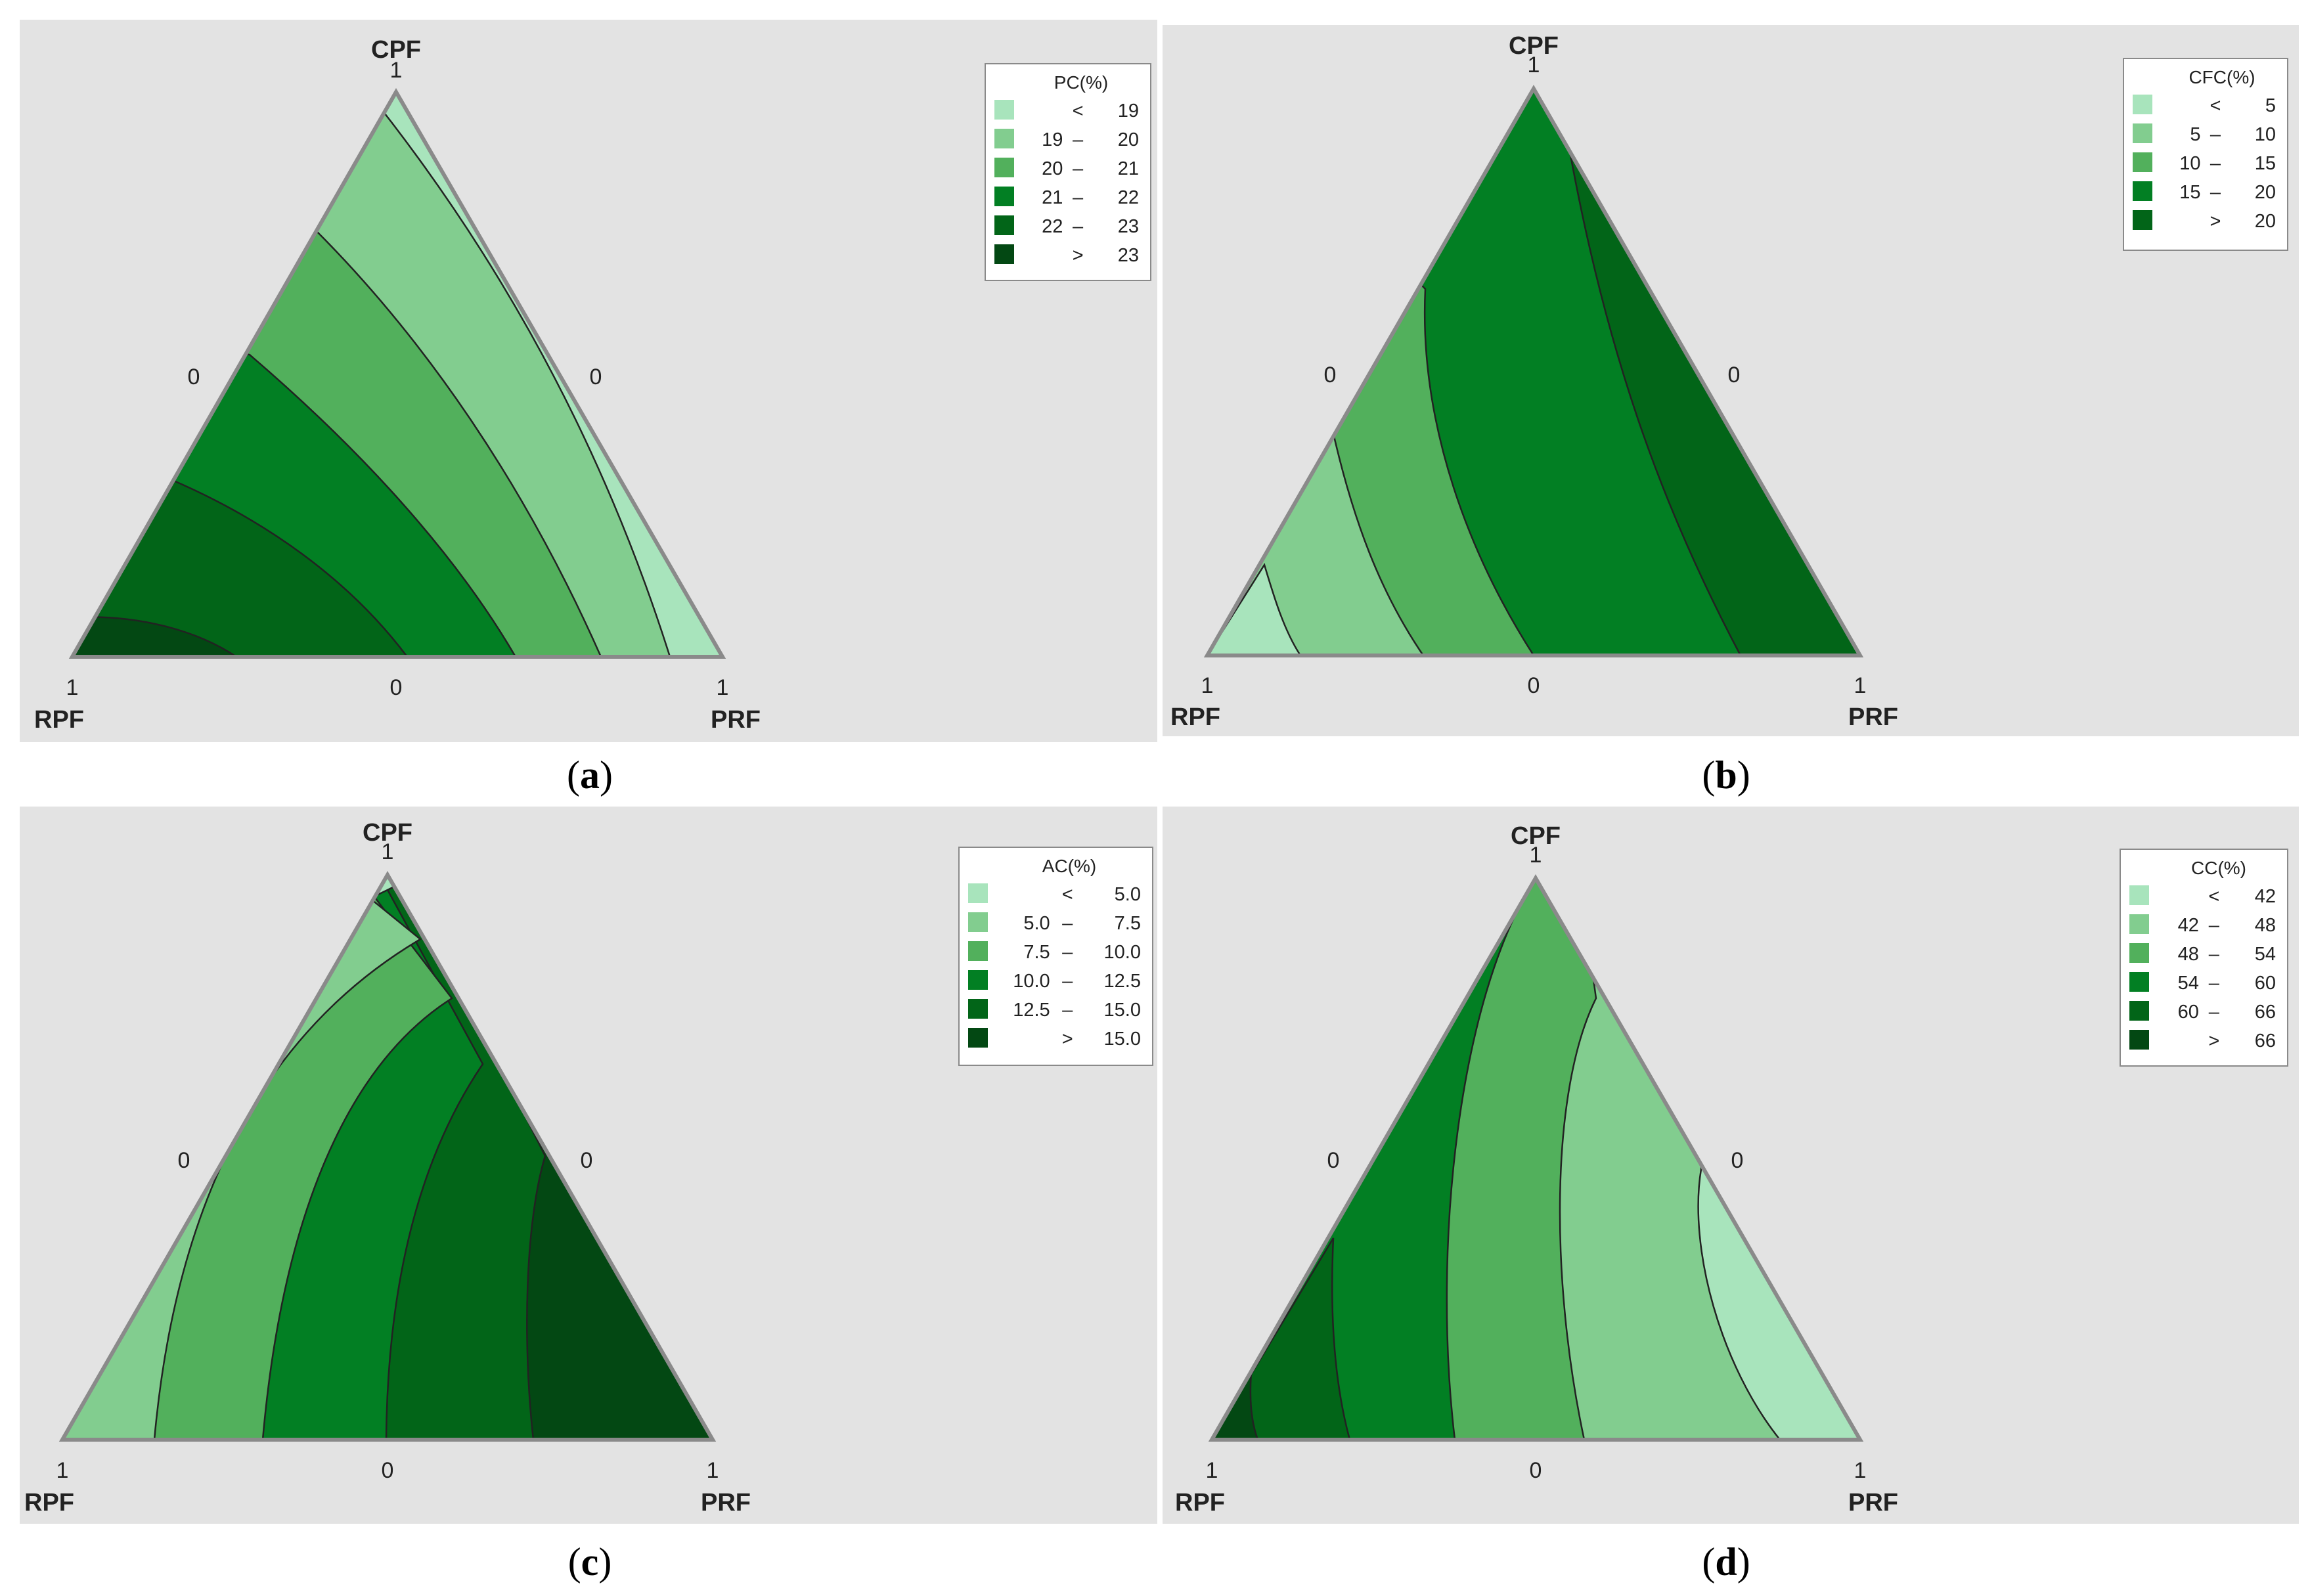 This screenshot has height=1596, width=2310. What do you see at coordinates (1031, 1010) in the screenshot?
I see `legend-range-low: 12.5` at bounding box center [1031, 1010].